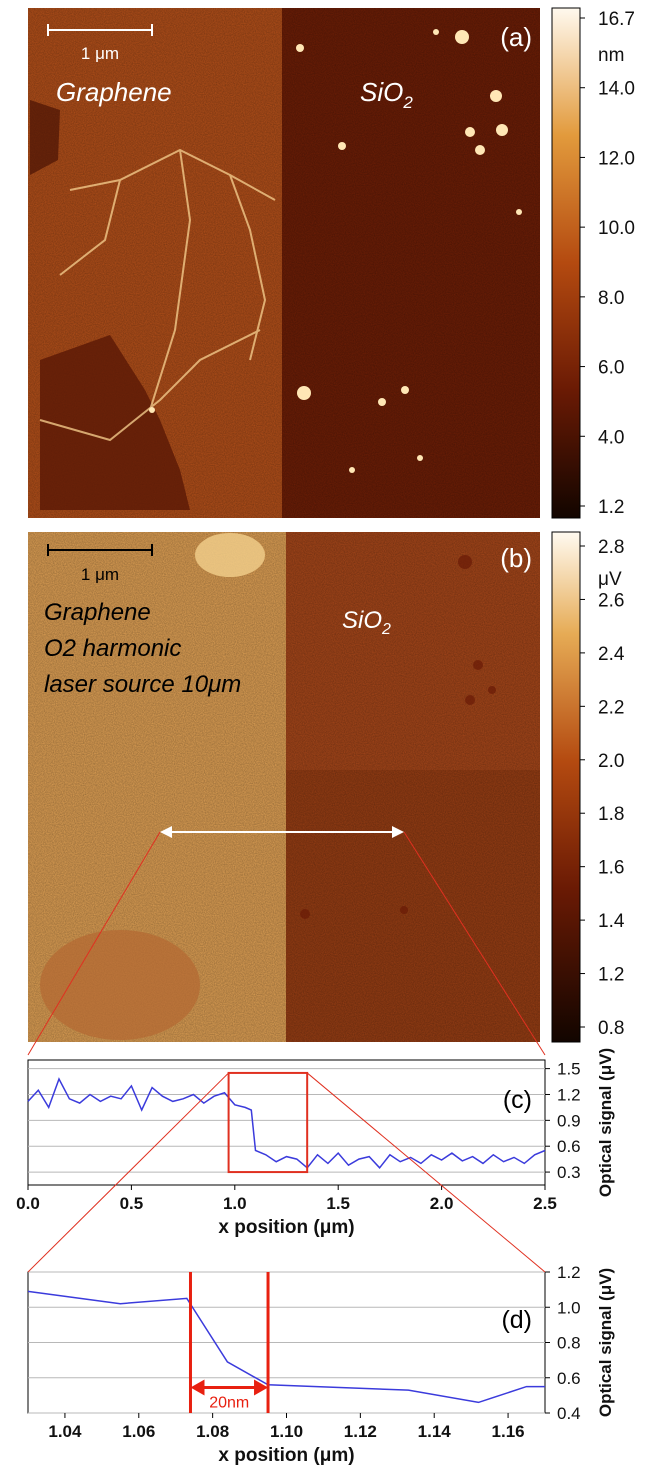  I want to click on chart-d-xtick-label: 1.08, so click(212, 1431).